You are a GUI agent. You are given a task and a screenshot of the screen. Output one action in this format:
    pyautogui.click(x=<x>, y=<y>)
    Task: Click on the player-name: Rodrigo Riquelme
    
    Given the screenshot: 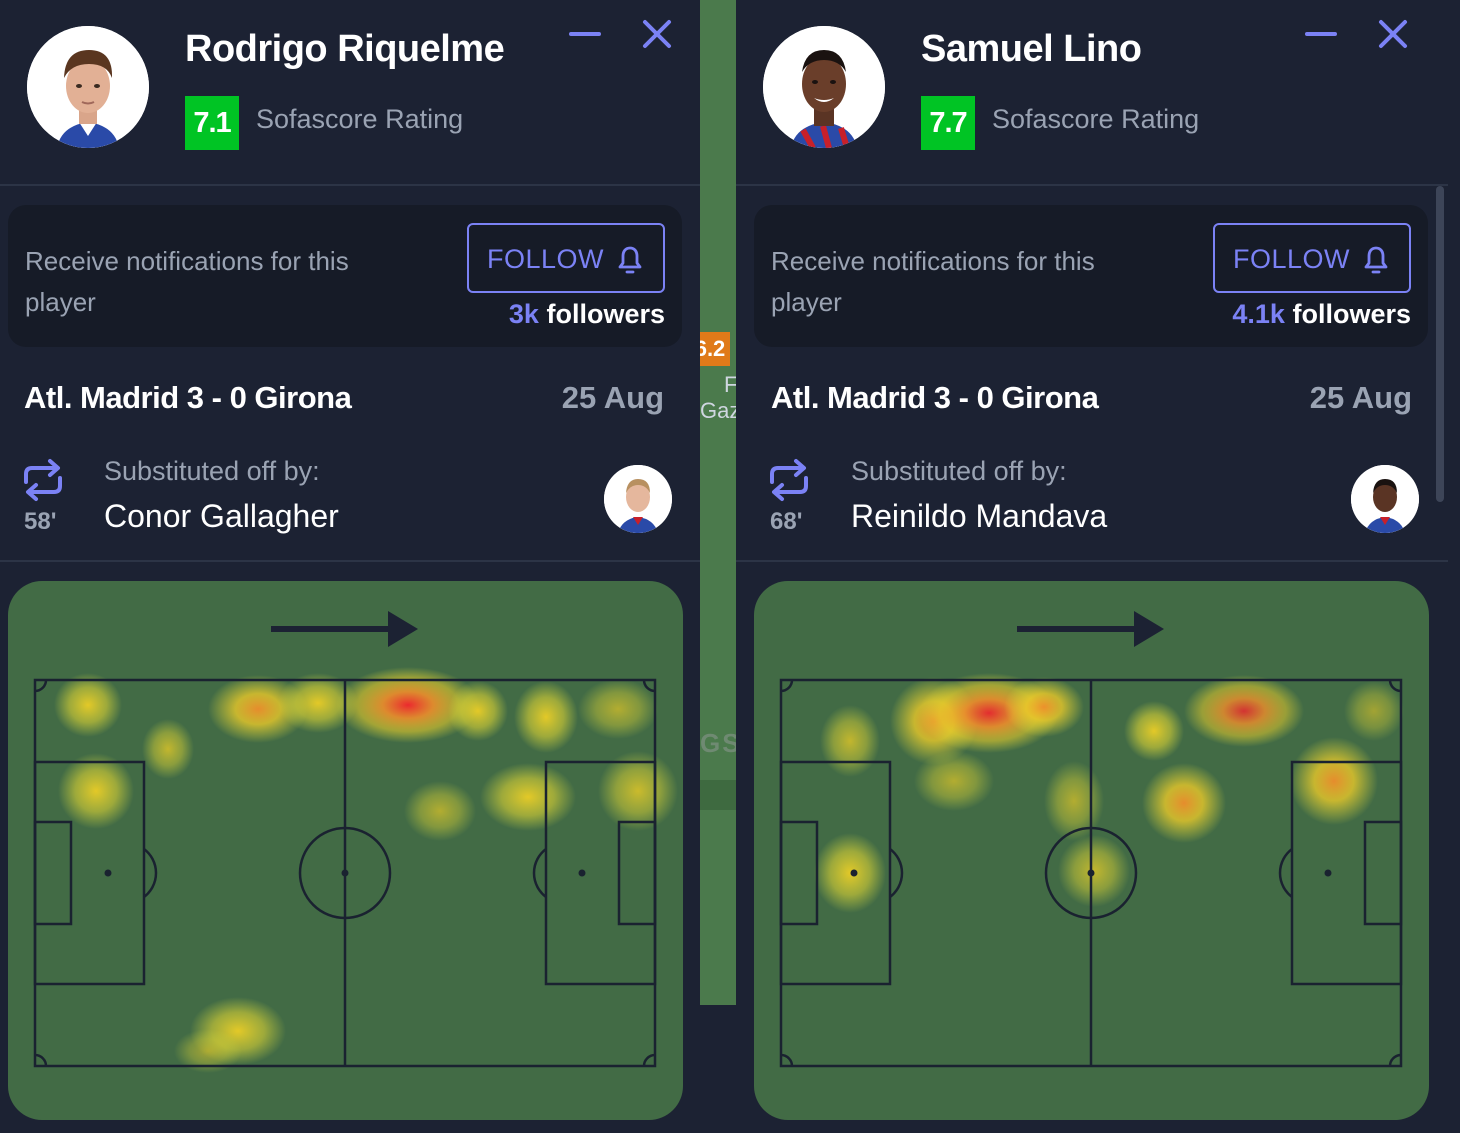 What is the action you would take?
    pyautogui.click(x=345, y=49)
    